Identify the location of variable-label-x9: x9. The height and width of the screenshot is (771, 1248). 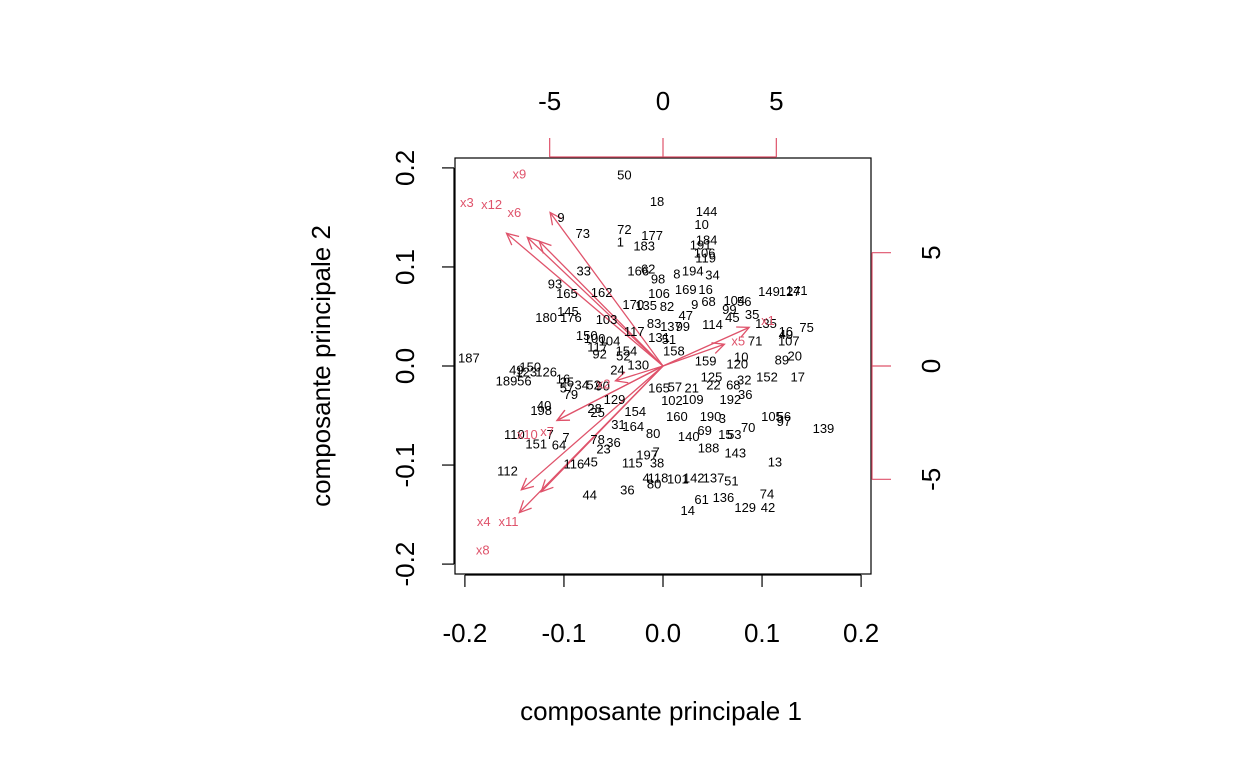
(520, 173).